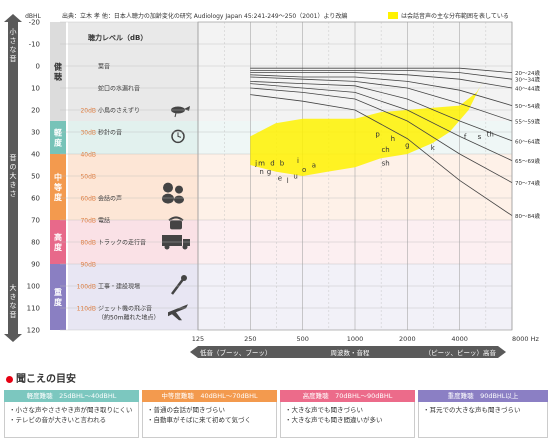 The height and width of the screenshot is (441, 551). Describe the element at coordinates (527, 89) in the screenshot. I see `series-label: 40～44歳` at that location.